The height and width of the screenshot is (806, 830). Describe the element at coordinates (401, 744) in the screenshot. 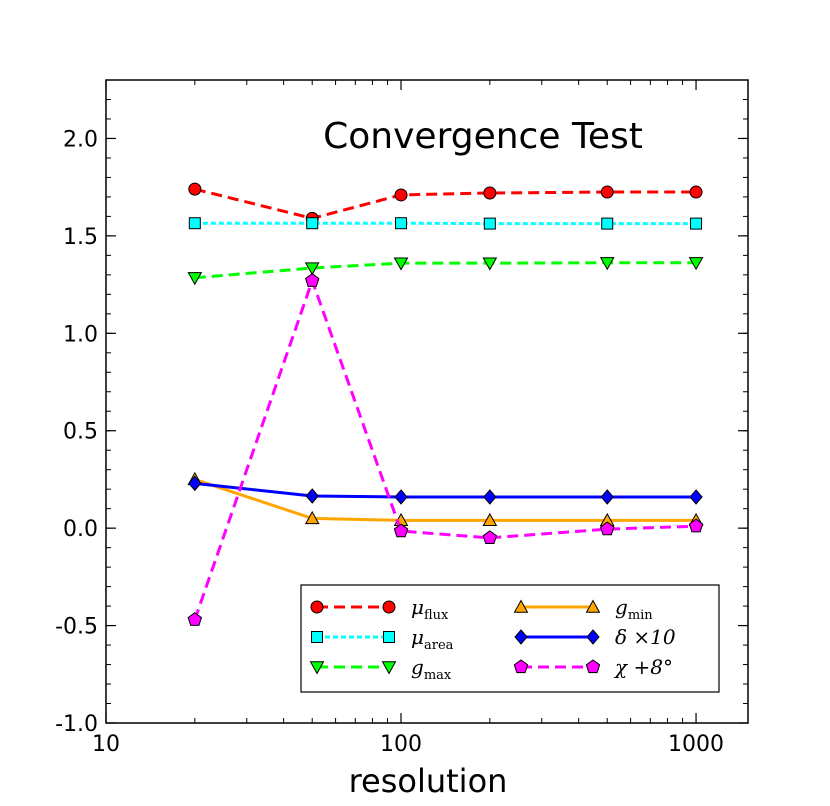

I see `x-tick-label: 100` at that location.